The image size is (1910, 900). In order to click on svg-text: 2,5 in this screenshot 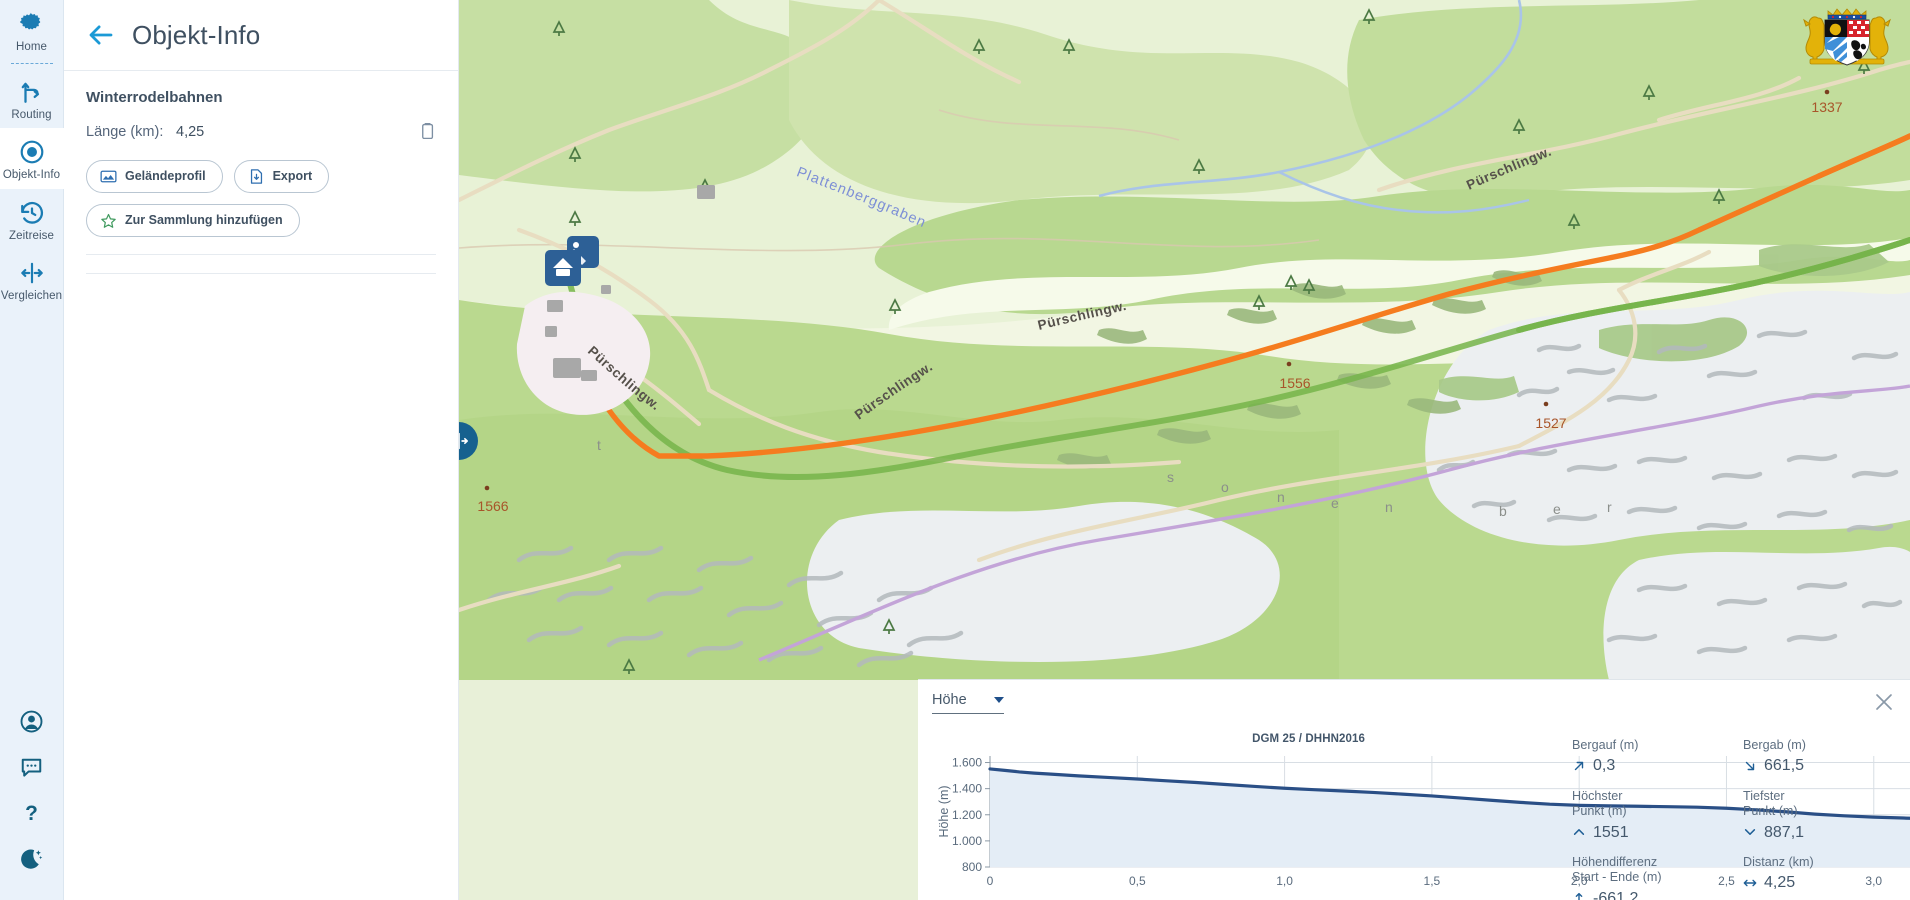, I will do `click(1726, 881)`.